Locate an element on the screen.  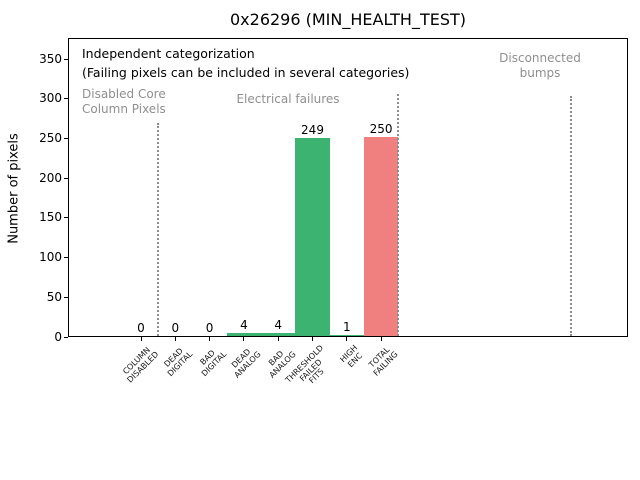
y-tick-label: 300 is located at coordinates (50, 98).